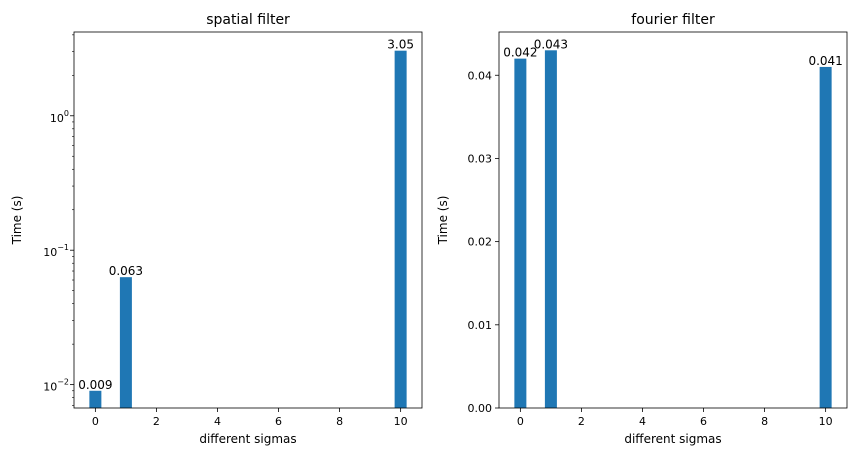 The height and width of the screenshot is (470, 857). What do you see at coordinates (126, 271) in the screenshot?
I see `data-label: 0.063` at bounding box center [126, 271].